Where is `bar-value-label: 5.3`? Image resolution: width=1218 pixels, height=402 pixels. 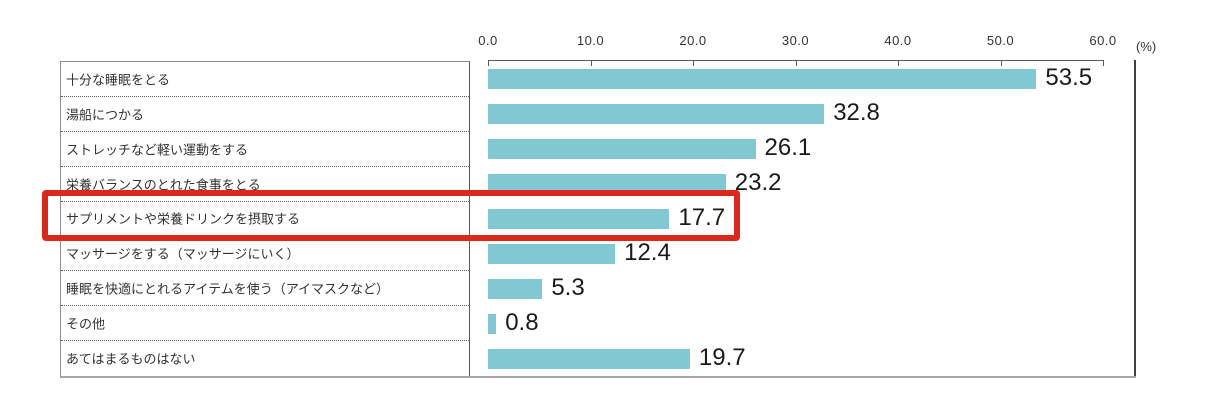 bar-value-label: 5.3 is located at coordinates (568, 288).